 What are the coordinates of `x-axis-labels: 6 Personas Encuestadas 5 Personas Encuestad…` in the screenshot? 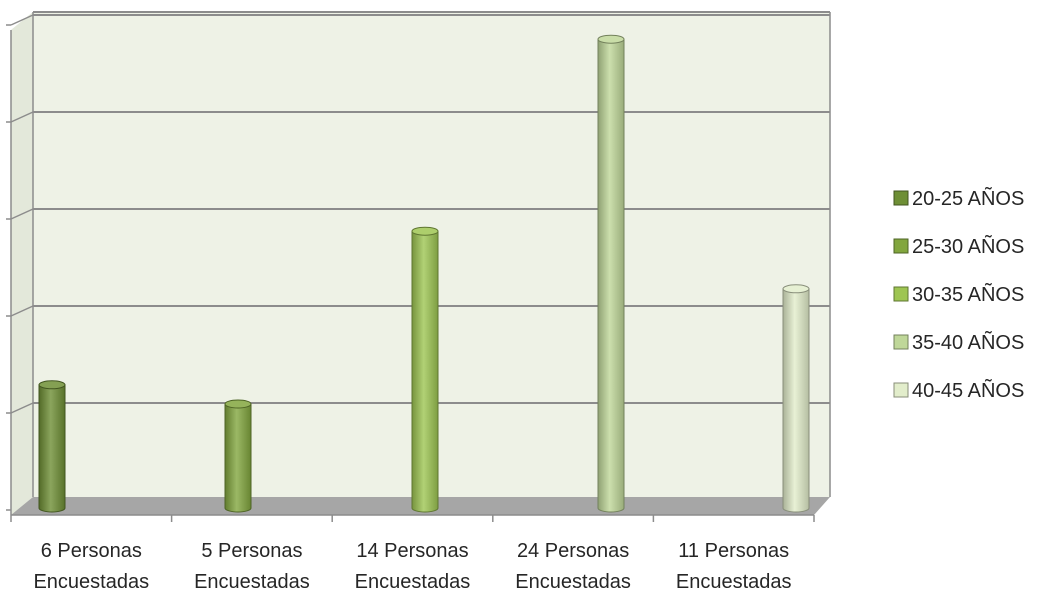 It's located at (412, 566).